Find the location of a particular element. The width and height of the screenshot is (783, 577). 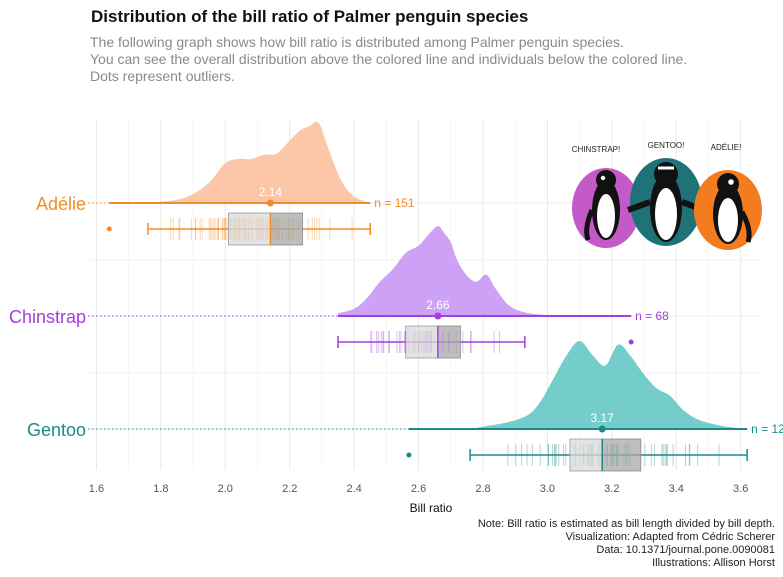

median-label: 2.66 is located at coordinates (438, 305).